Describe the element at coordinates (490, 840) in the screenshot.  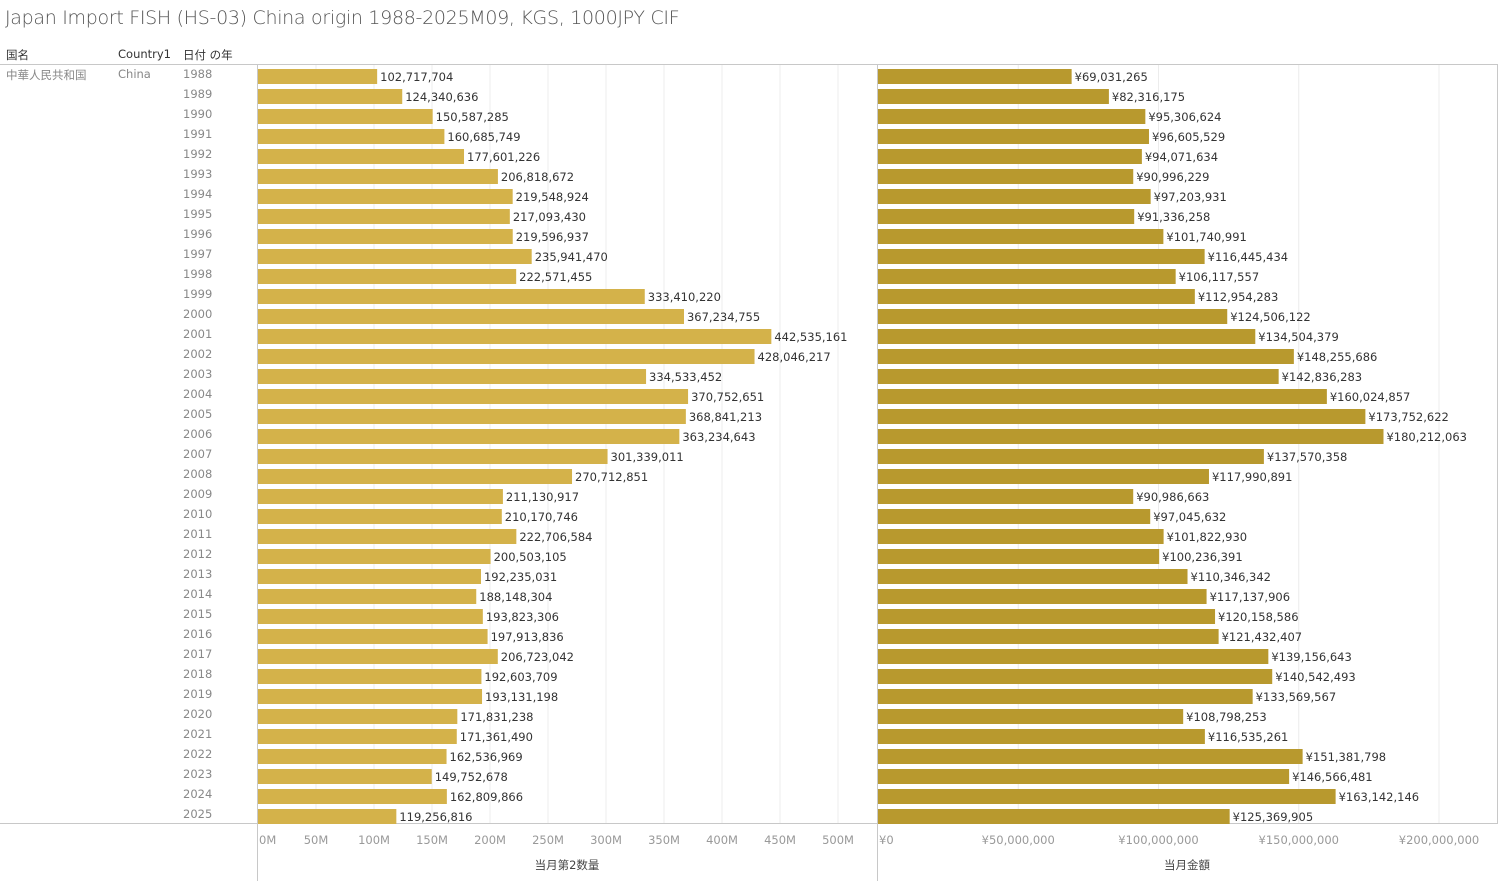
I see `qty-tick-label: 200M` at that location.